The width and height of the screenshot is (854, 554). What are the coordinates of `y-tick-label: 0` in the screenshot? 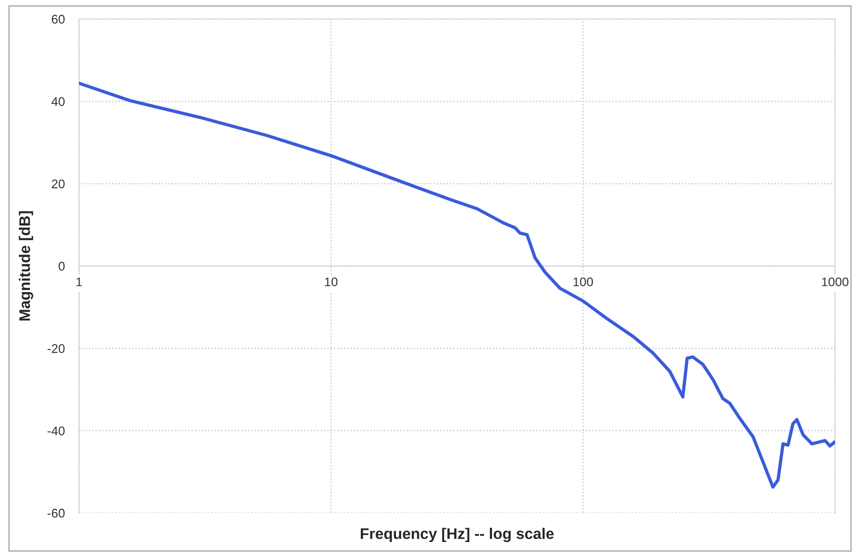 It's located at (61, 266).